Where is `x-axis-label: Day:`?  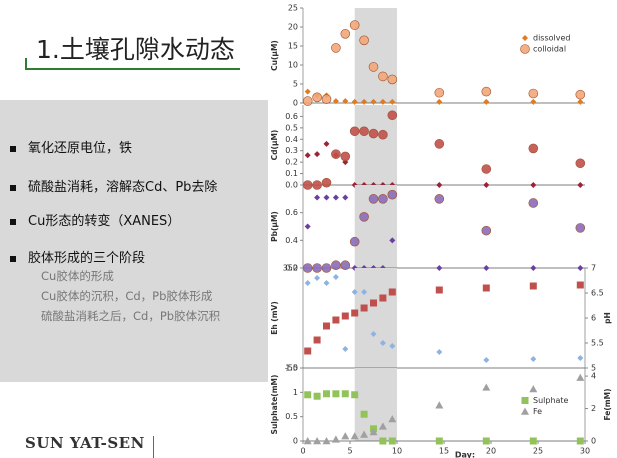
x-axis-label: Day: is located at coordinates (465, 454).